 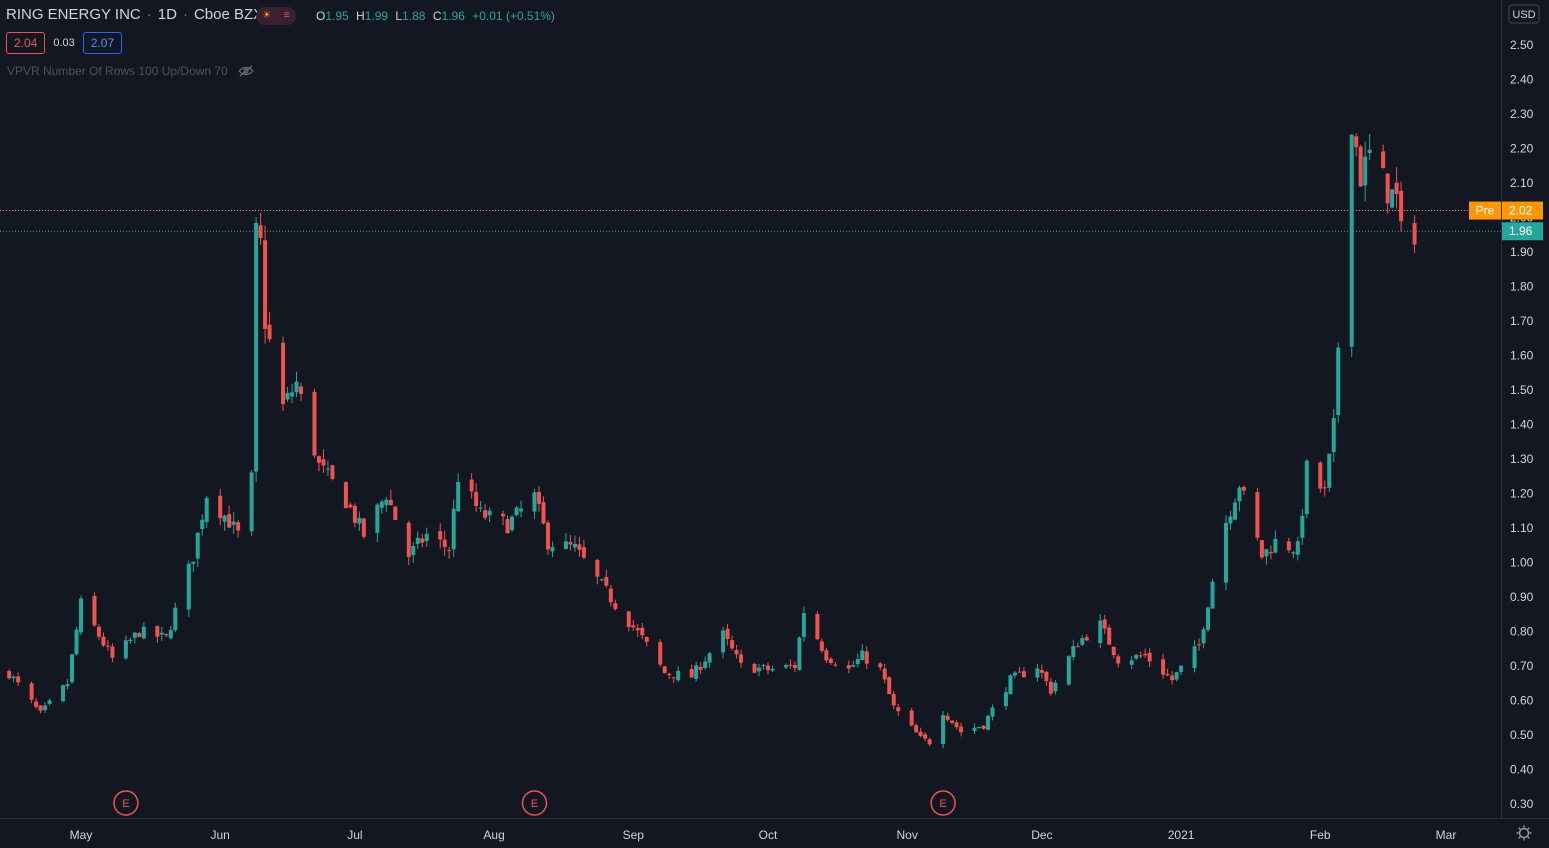 What do you see at coordinates (102, 43) in the screenshot?
I see `ask-button: 2.07` at bounding box center [102, 43].